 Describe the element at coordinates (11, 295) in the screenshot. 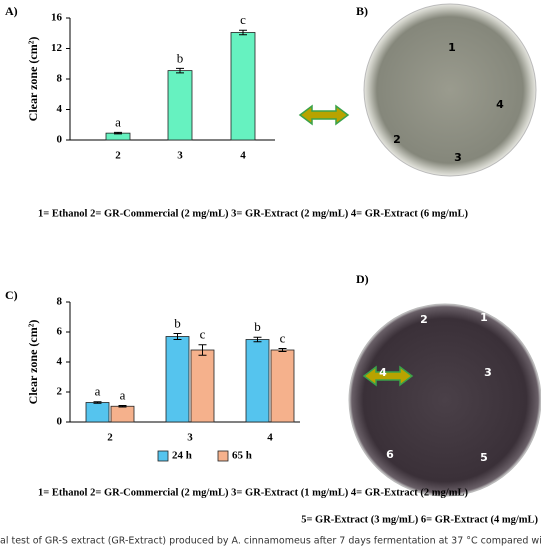

I see `panel-label: C)` at that location.